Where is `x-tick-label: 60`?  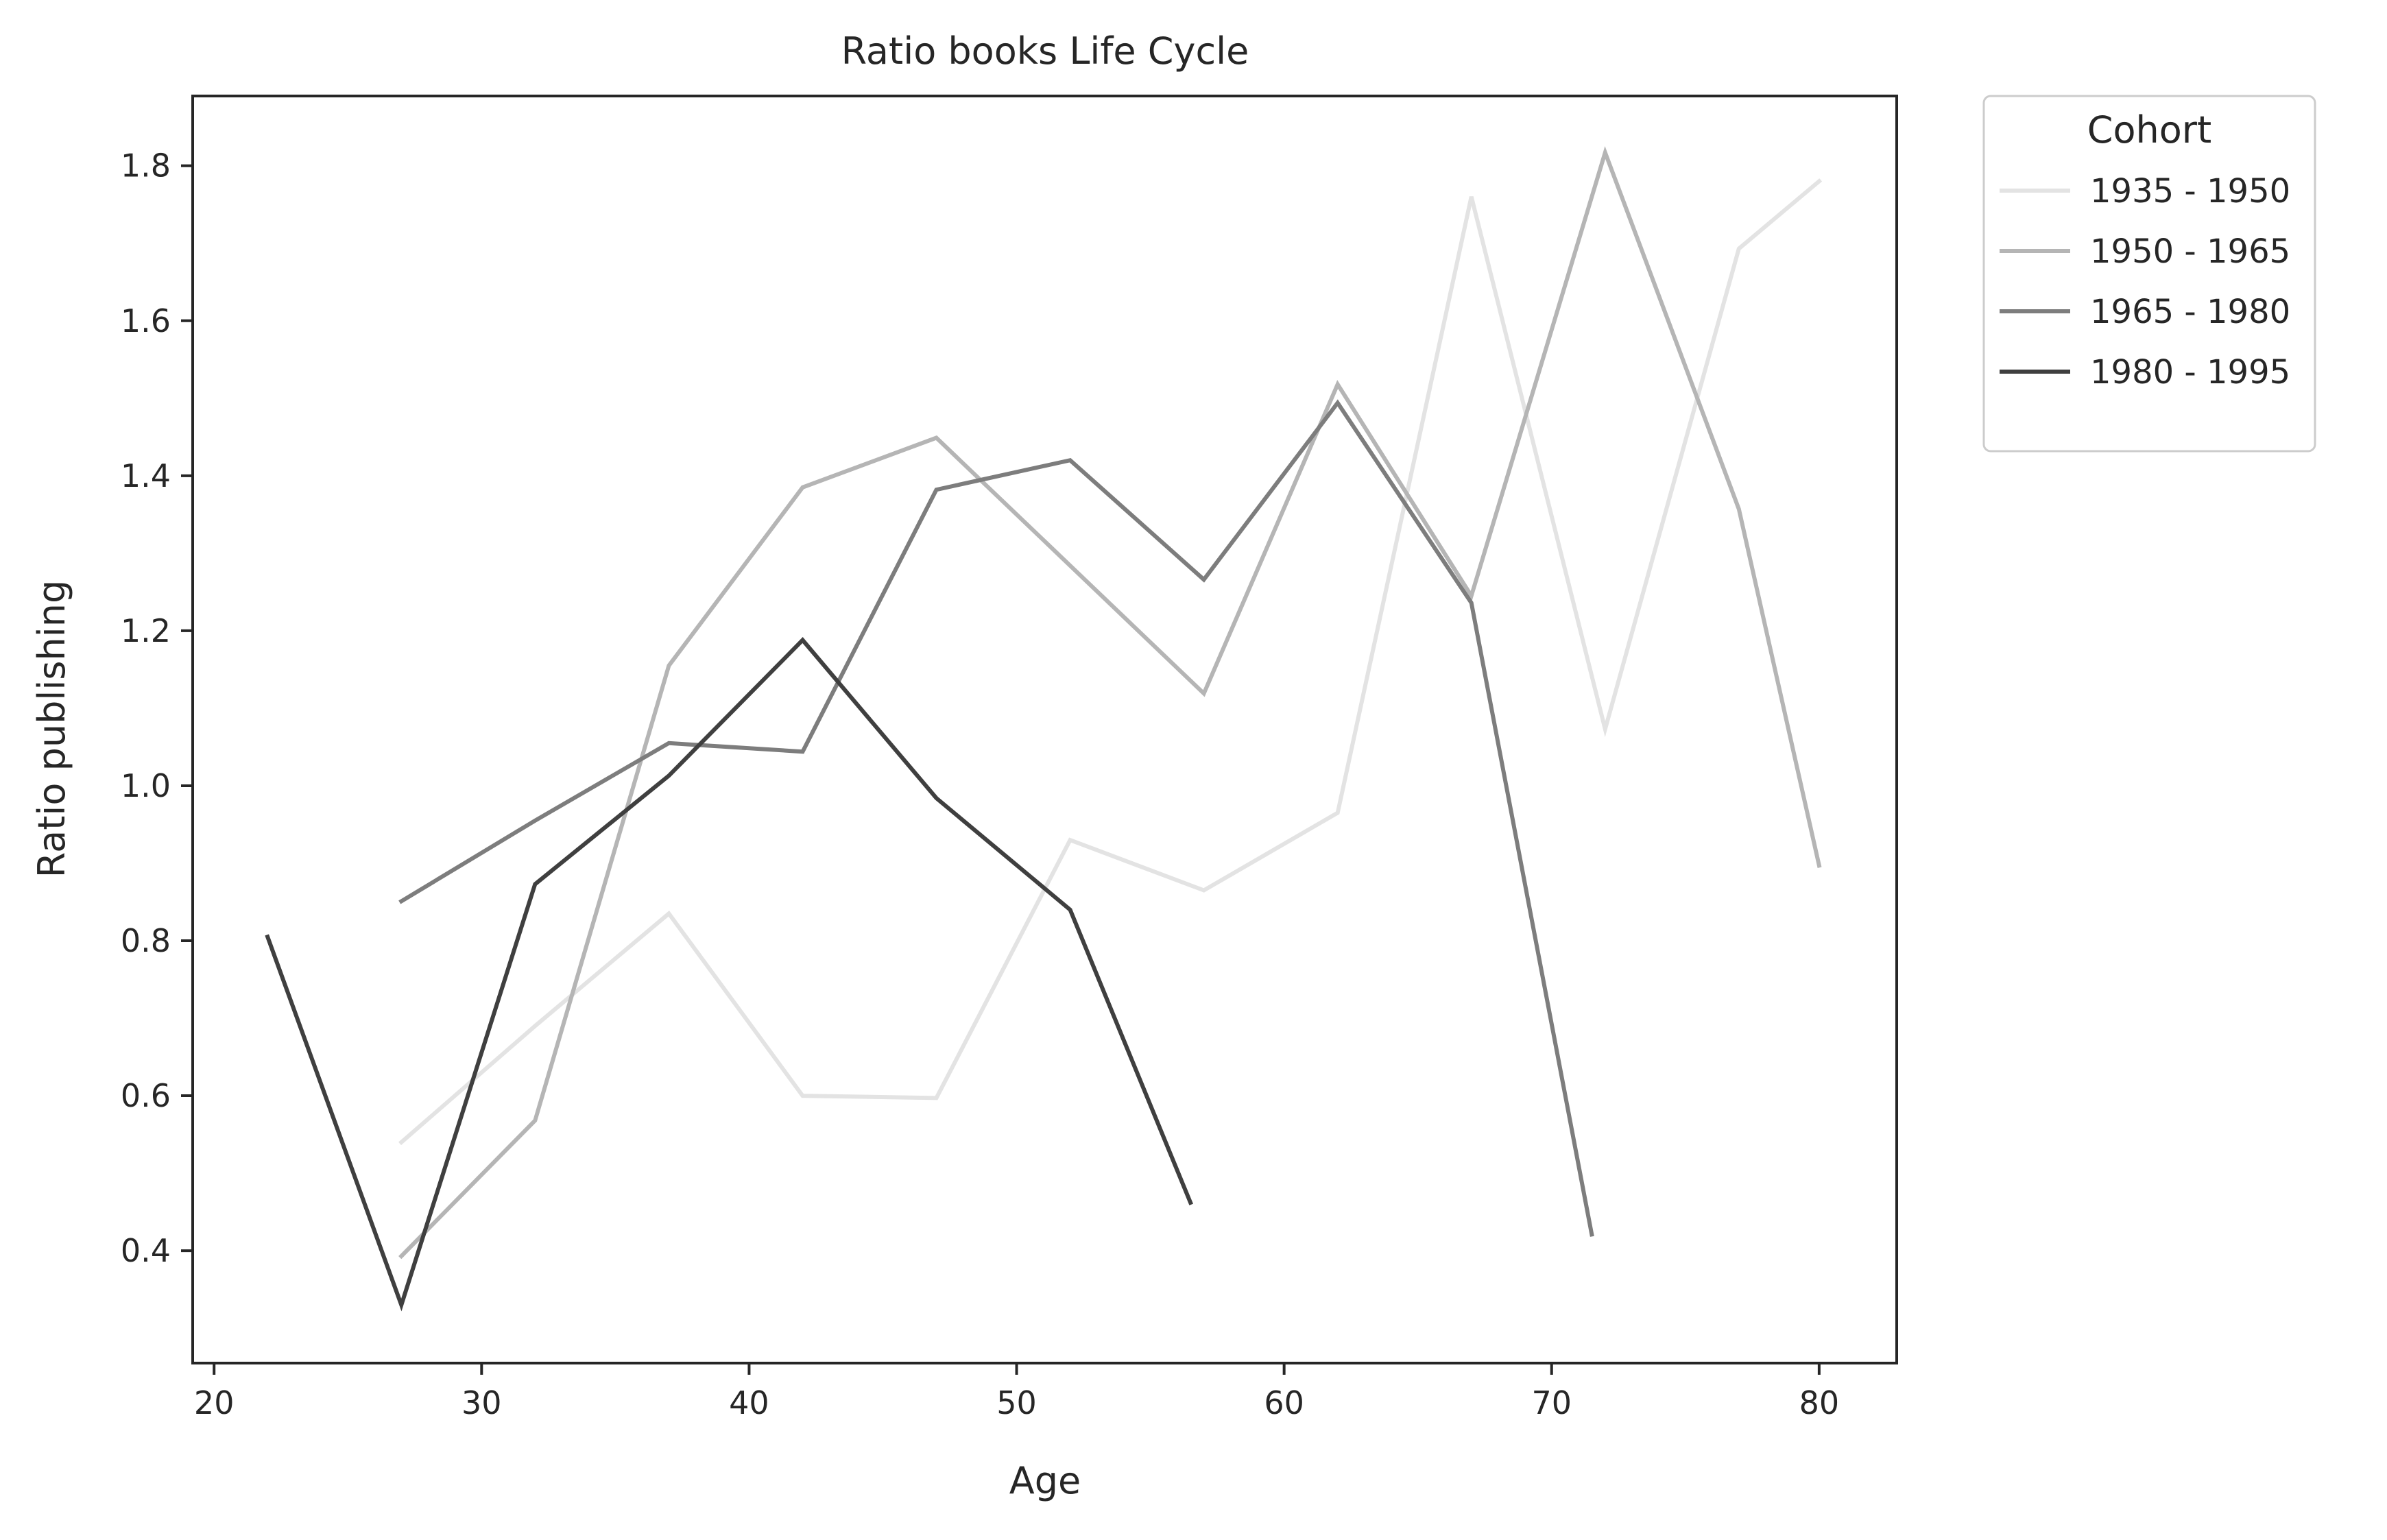 x-tick-label: 60 is located at coordinates (1284, 1403).